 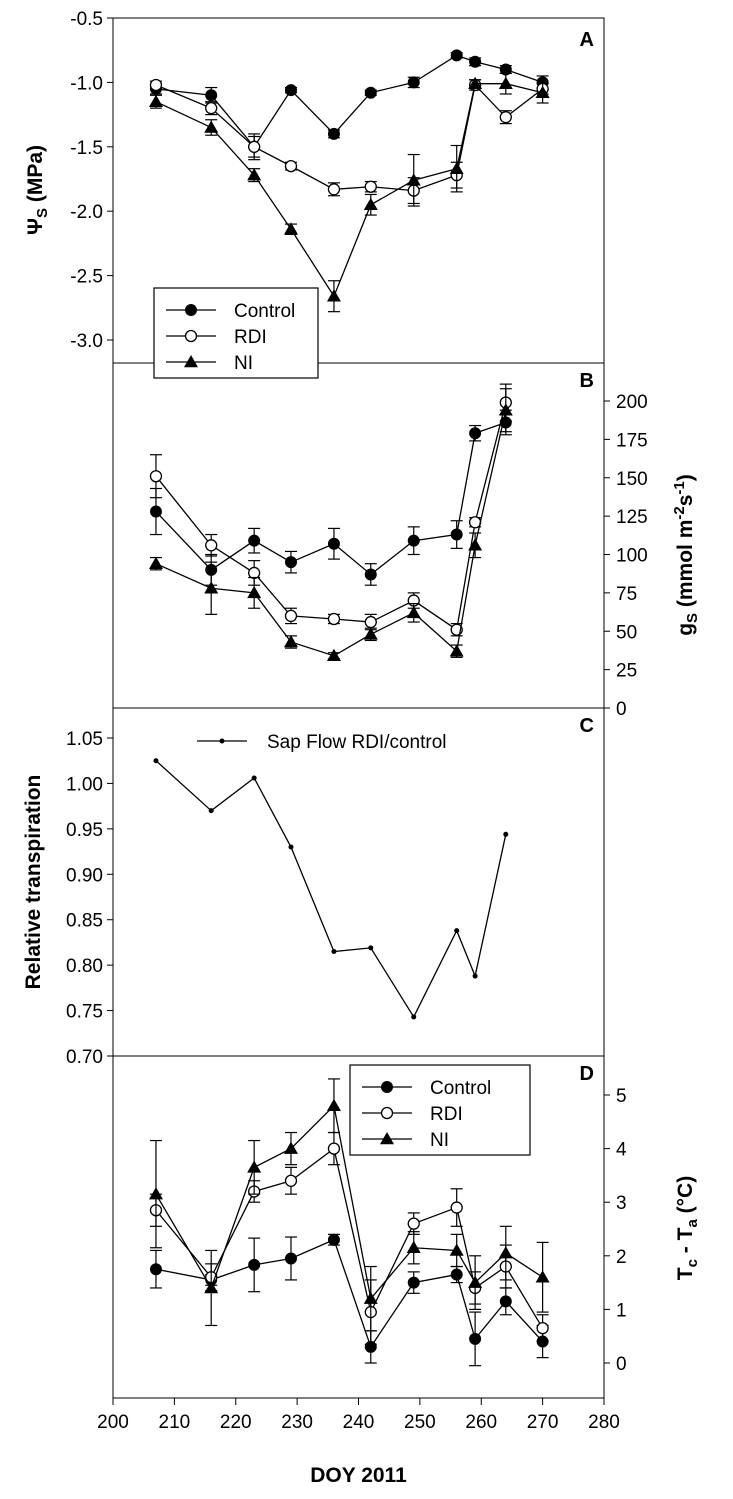 I want to click on y-tick-label: 1.00, so click(x=84, y=784).